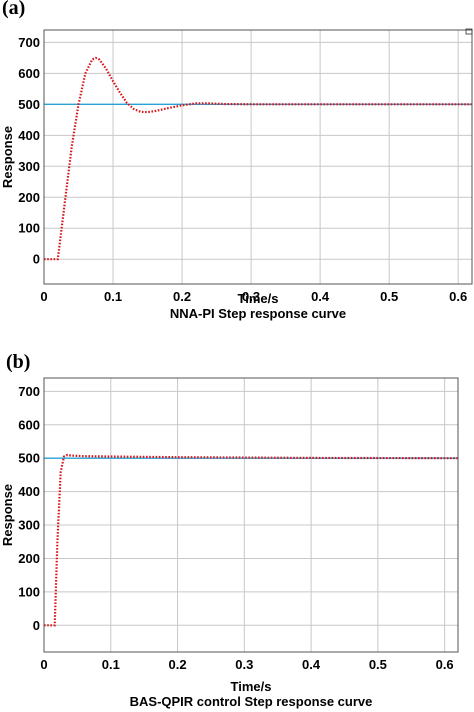 The height and width of the screenshot is (712, 474). I want to click on panel-label: (b), so click(18, 362).